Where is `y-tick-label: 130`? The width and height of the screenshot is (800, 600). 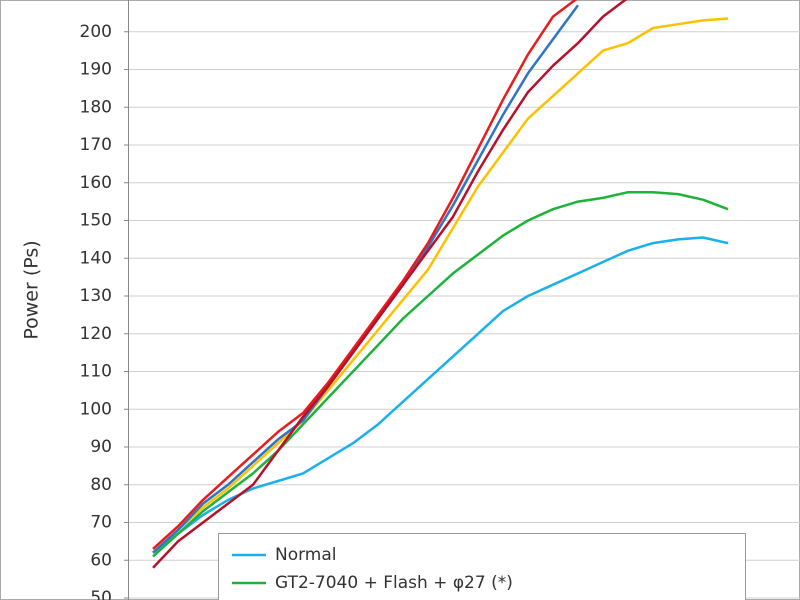 y-tick-label: 130 is located at coordinates (96, 296).